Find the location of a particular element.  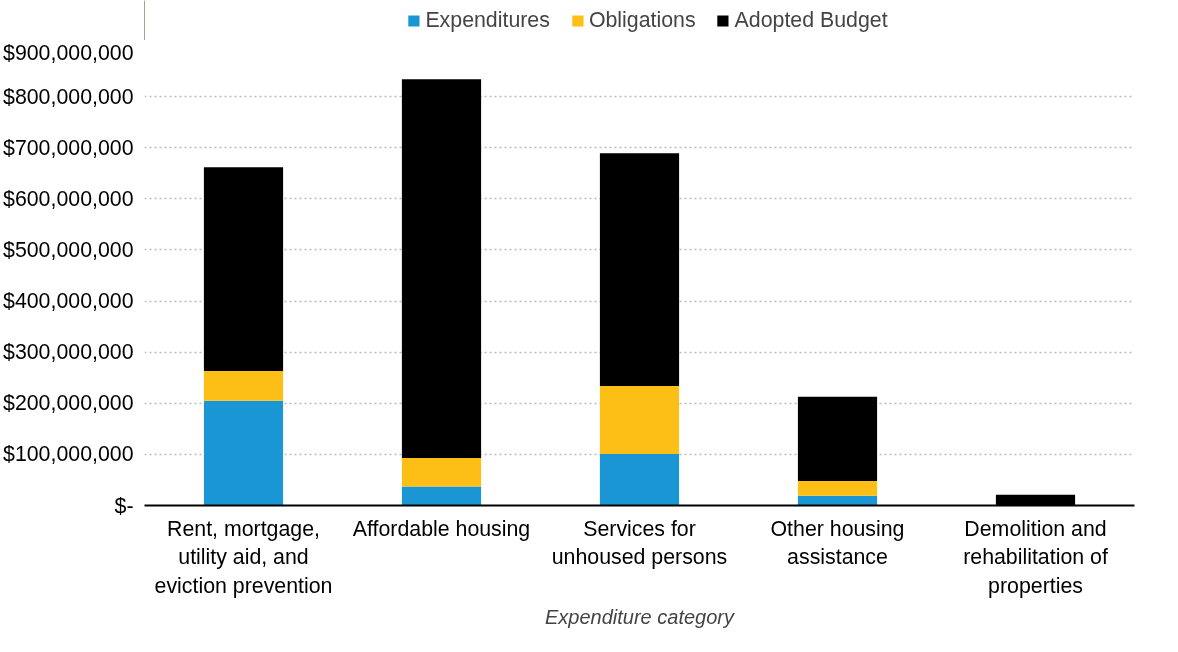

legend-label: Adopted Budget is located at coordinates (811, 20).